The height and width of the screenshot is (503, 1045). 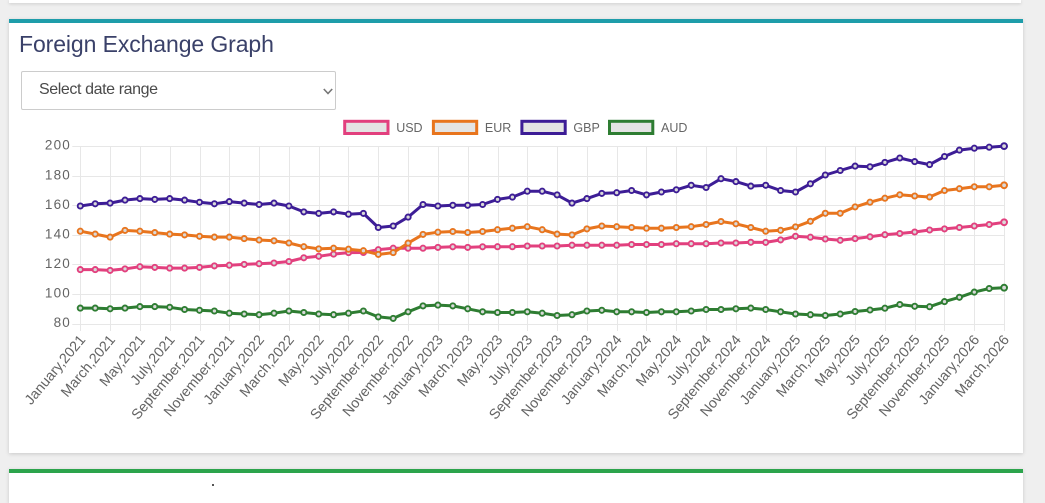 I want to click on svg-text: 200, so click(x=58, y=145).